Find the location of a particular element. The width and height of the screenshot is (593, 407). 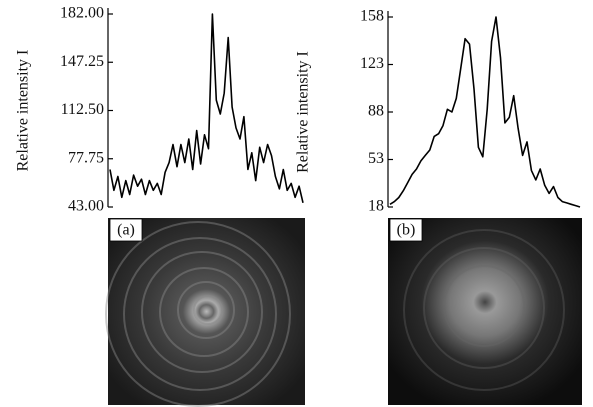

y-tick-label: 147.25 is located at coordinates (82, 61).